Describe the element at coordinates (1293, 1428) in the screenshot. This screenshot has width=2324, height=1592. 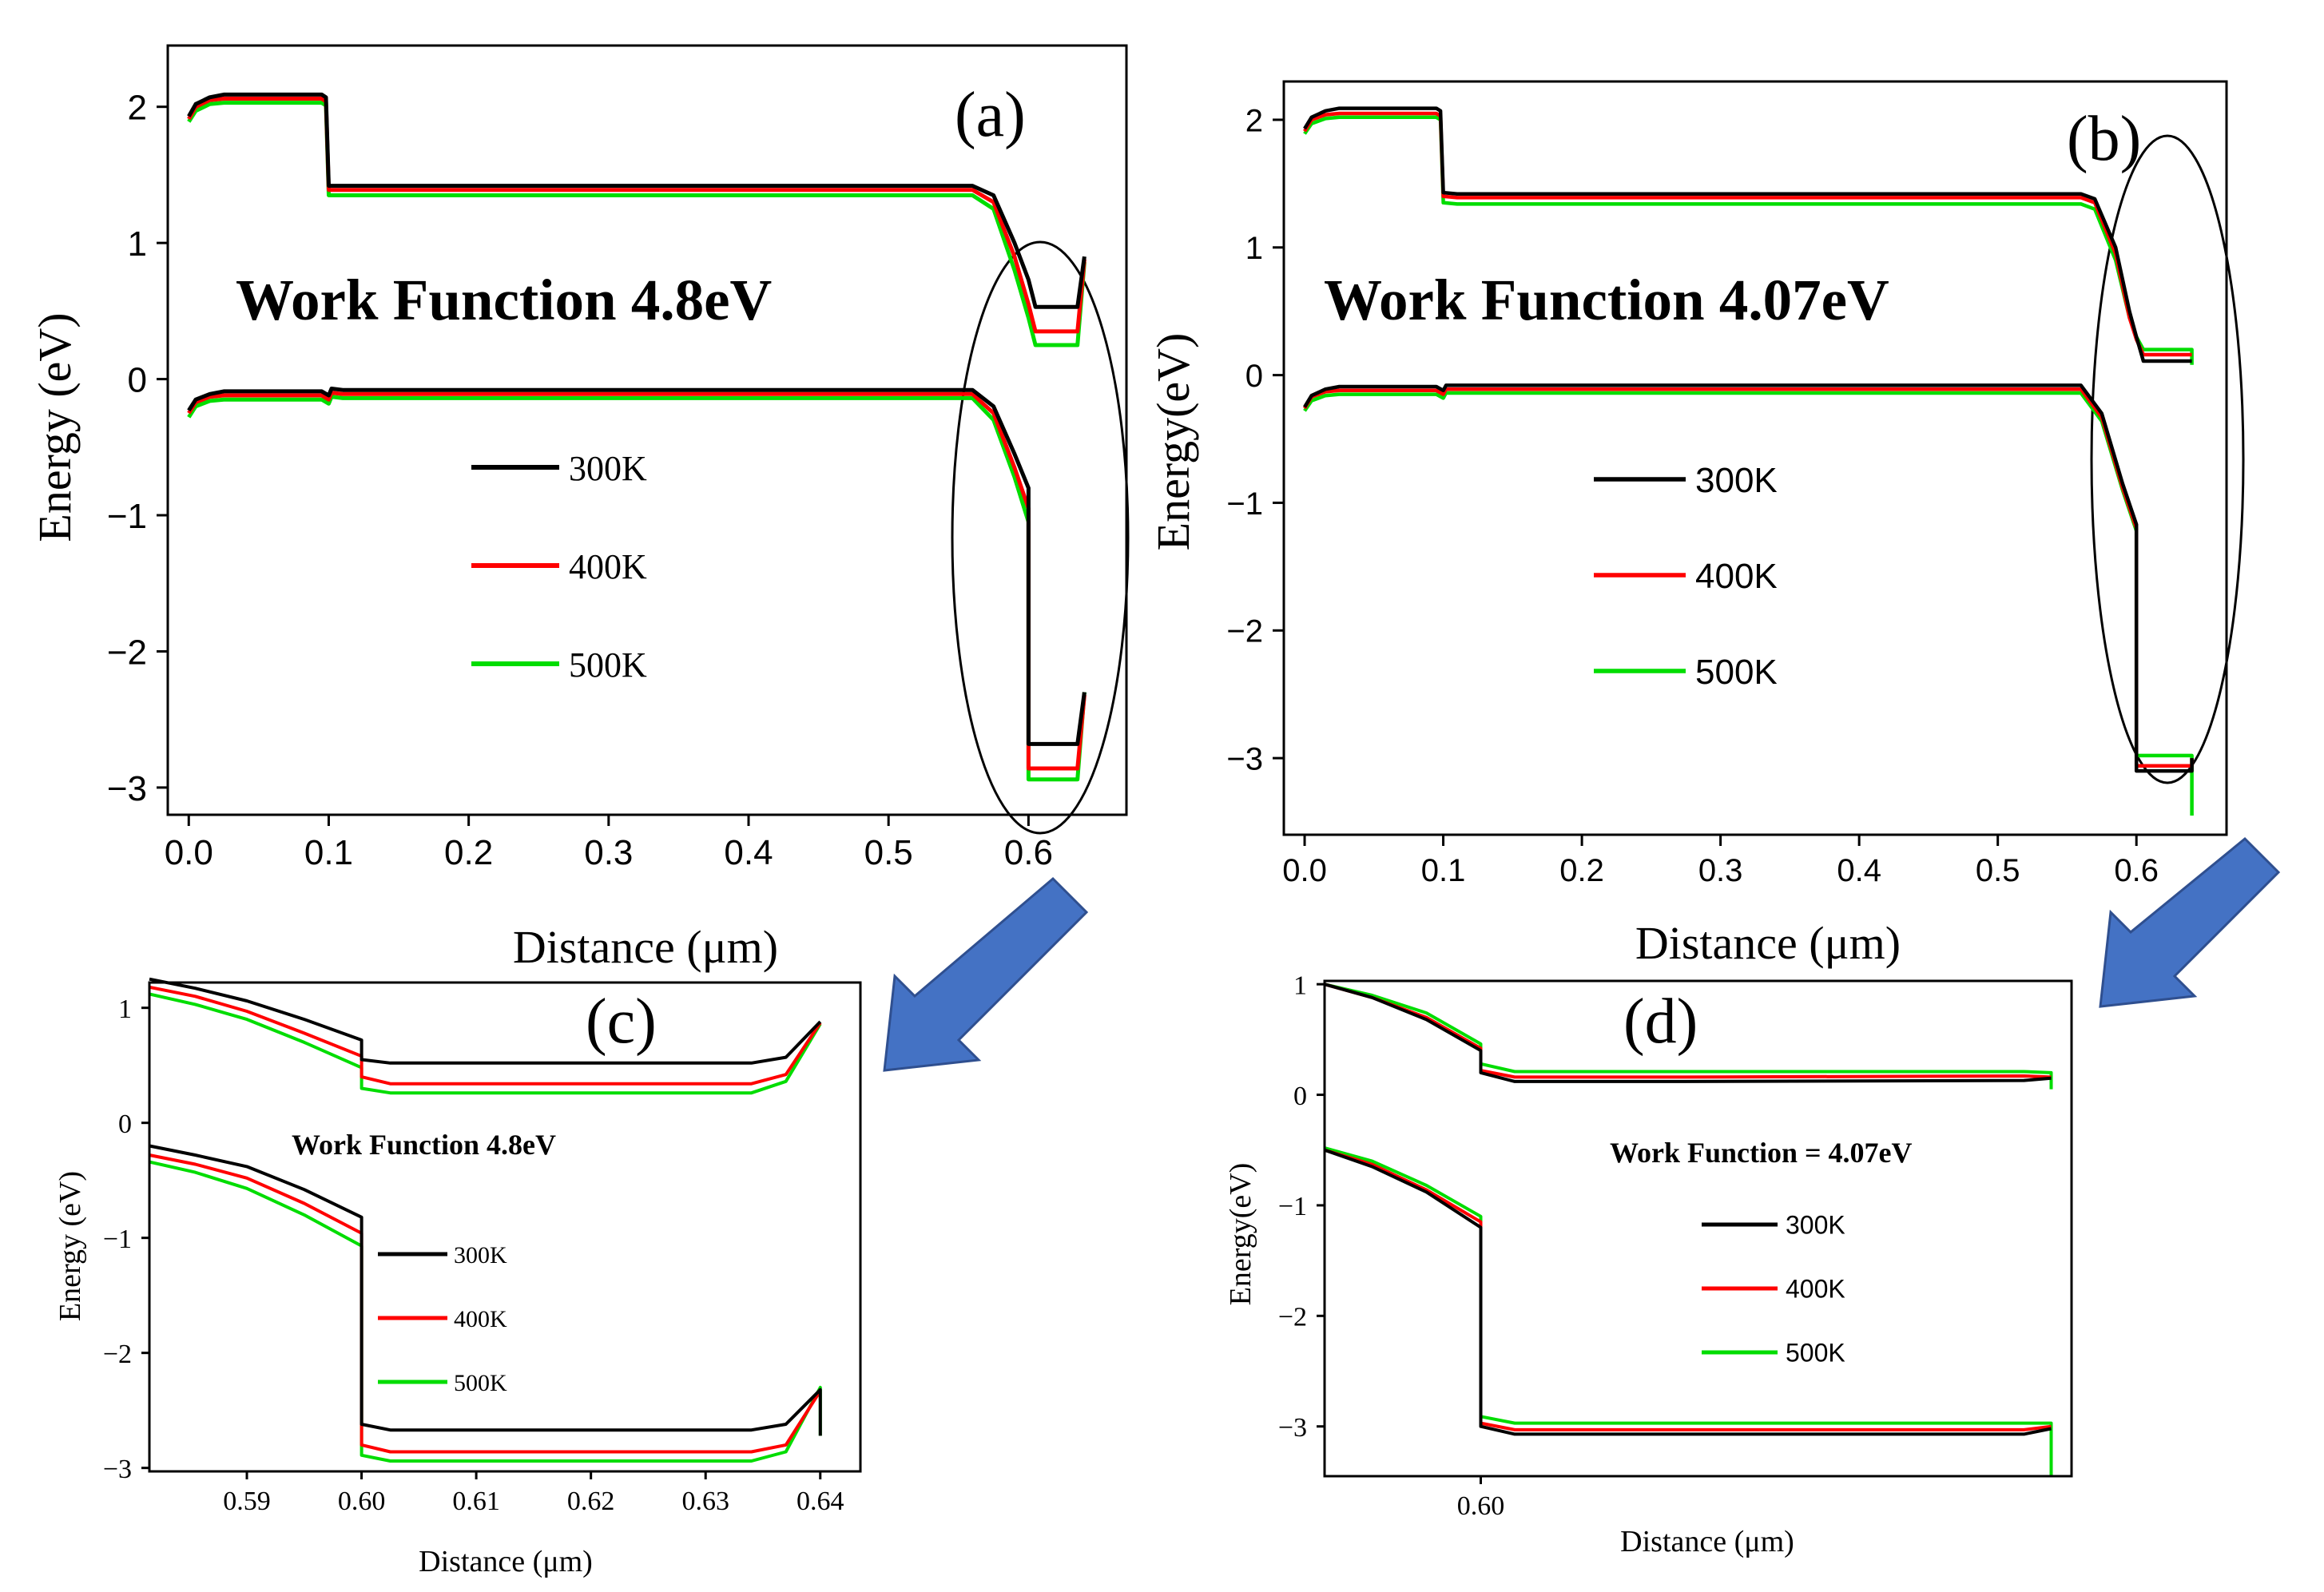
I see `panel-d-y-tick-label: −3` at that location.